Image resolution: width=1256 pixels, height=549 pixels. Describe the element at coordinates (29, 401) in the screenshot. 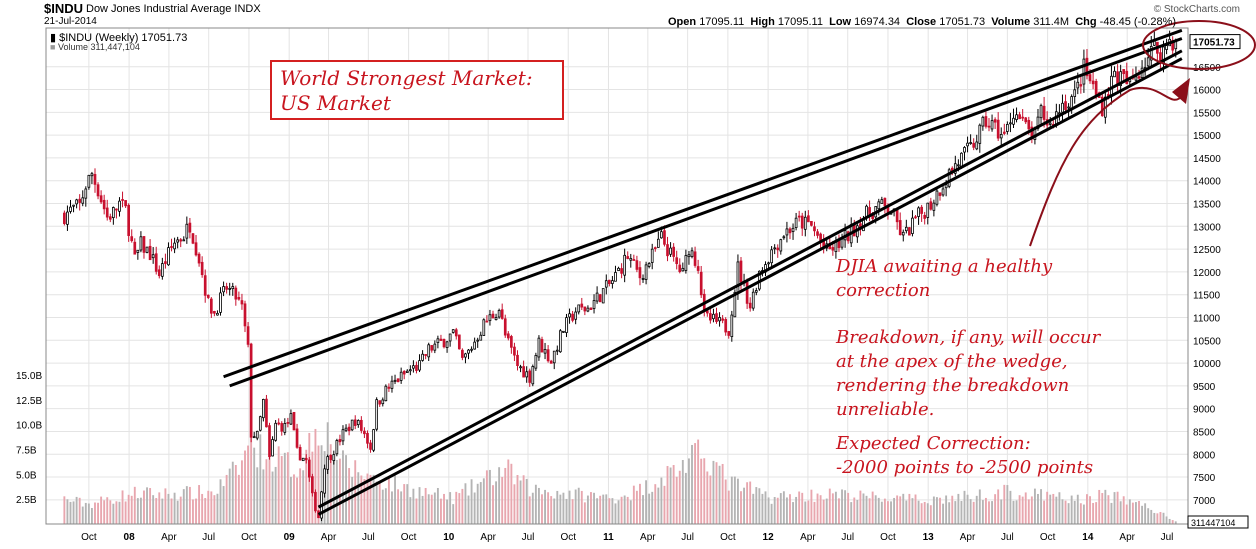

I see `volume-tick-label: 12.5B` at that location.